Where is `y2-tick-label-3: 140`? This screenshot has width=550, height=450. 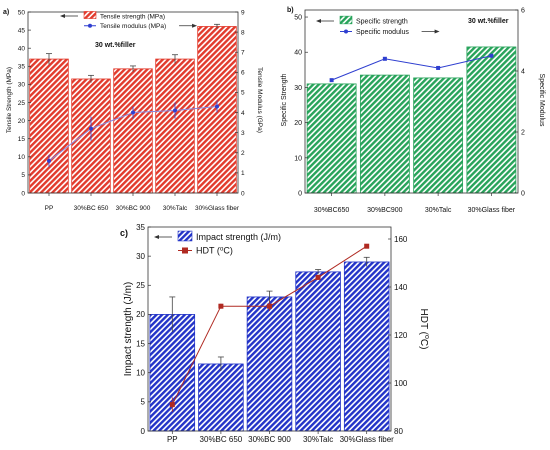 y2-tick-label-3: 140 is located at coordinates (401, 287).